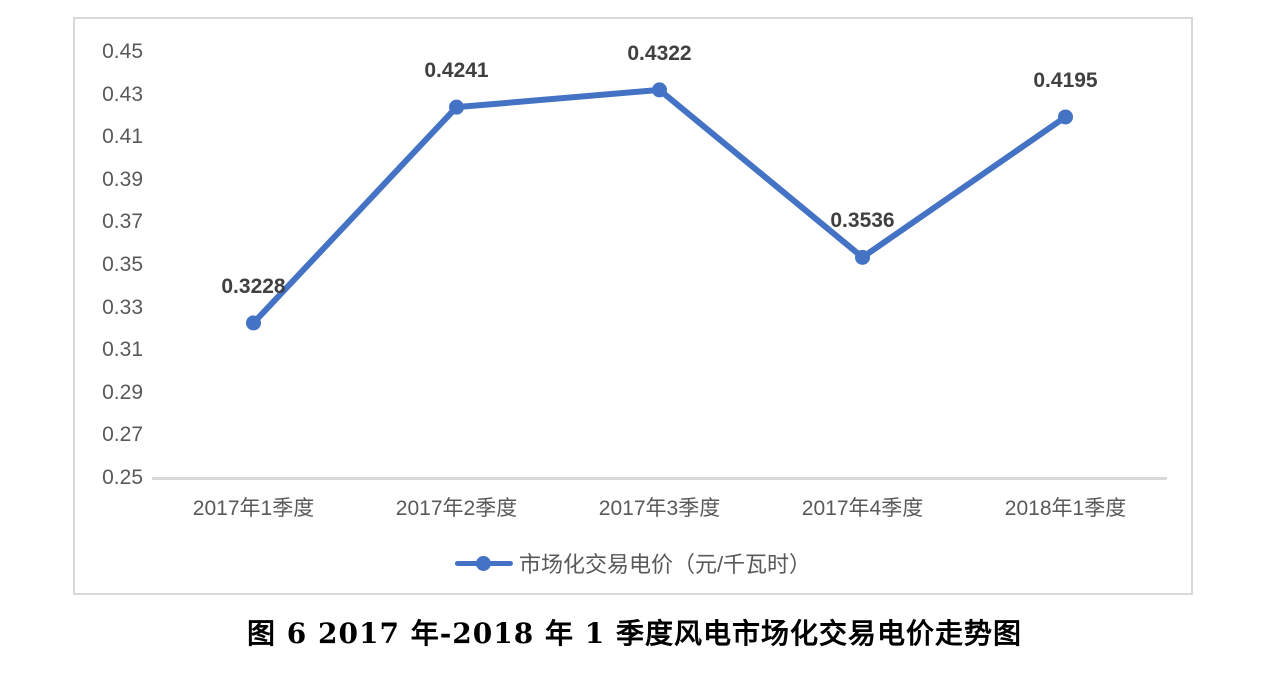 The width and height of the screenshot is (1269, 674). What do you see at coordinates (862, 221) in the screenshot?
I see `data-point-label: 0.3536` at bounding box center [862, 221].